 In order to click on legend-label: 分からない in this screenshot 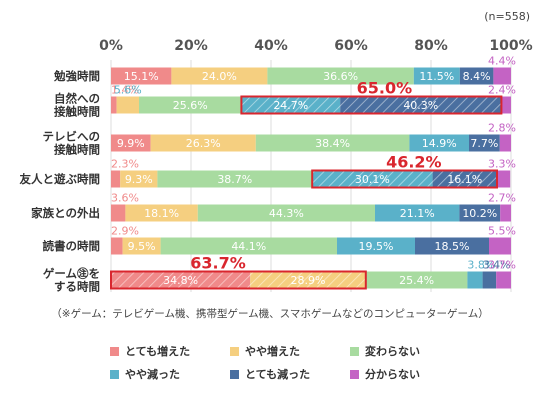, I will do `click(392, 374)`.